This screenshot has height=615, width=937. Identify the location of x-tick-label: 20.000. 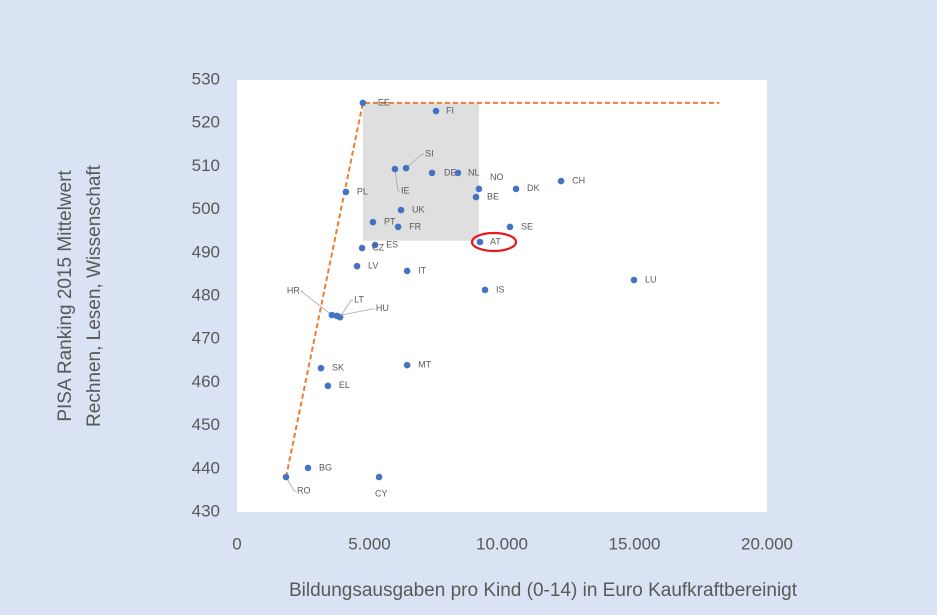
(767, 543).